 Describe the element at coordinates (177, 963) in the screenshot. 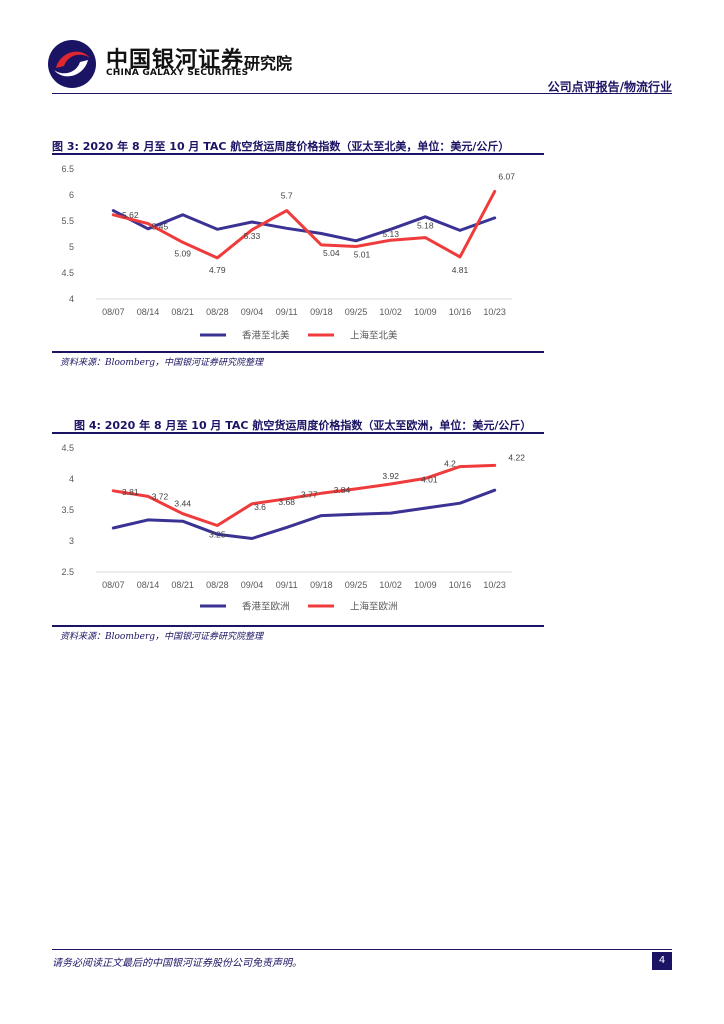

I see `footer-disclaimer: 请务必阅读正文最后的中国银河证券股份公司免责声明。` at that location.